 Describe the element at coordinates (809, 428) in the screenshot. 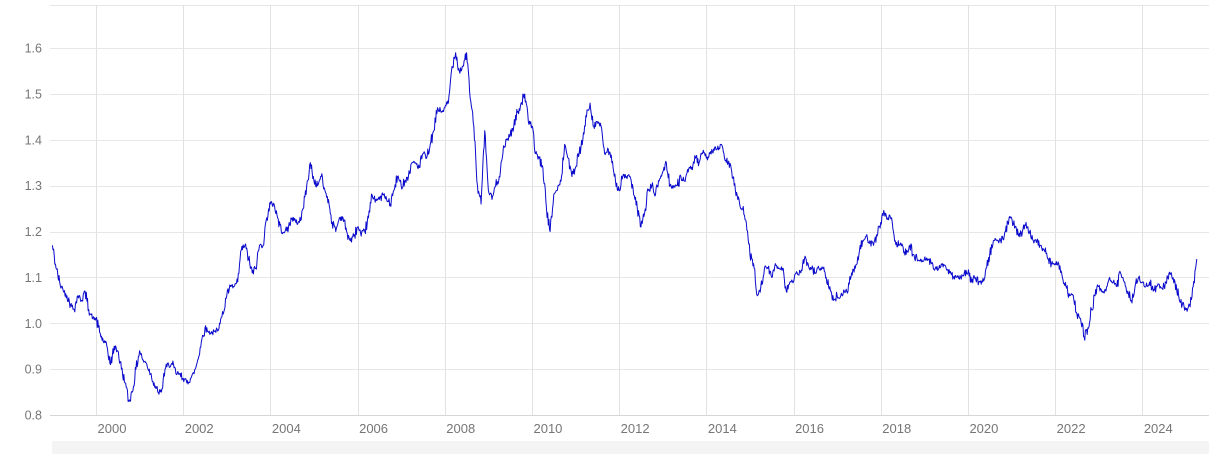

I see `x-axis-tick-label: 2016` at that location.